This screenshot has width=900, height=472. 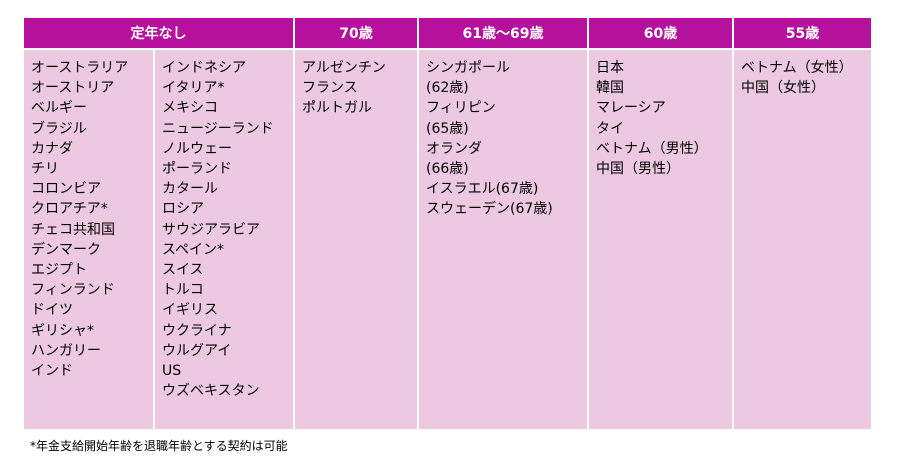 I want to click on header-no-retirement-age: 定年なし, so click(x=158, y=33).